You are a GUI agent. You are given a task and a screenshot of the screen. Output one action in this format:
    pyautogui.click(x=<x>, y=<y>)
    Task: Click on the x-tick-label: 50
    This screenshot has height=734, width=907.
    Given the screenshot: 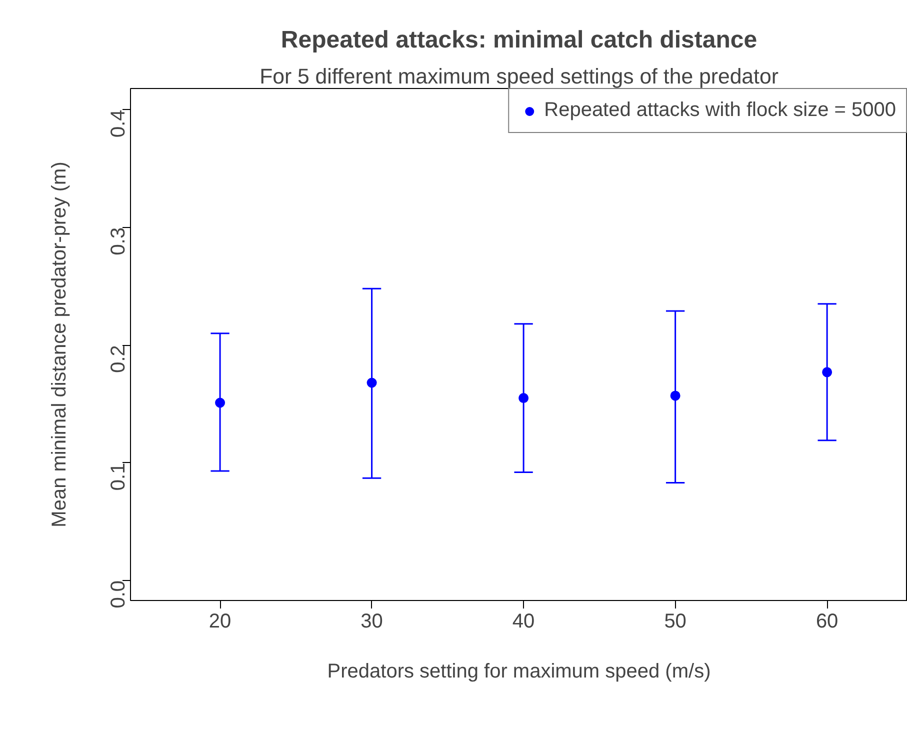 What is the action you would take?
    pyautogui.click(x=675, y=621)
    